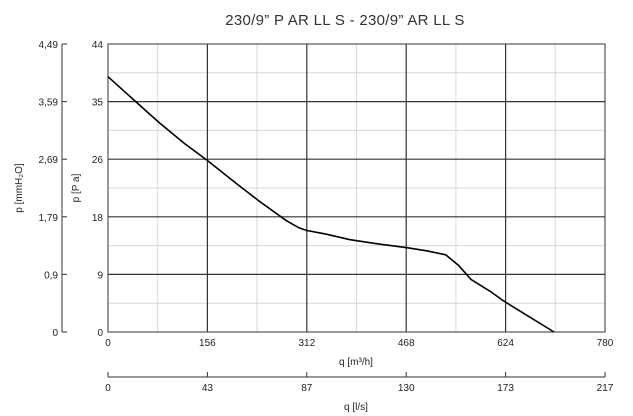  I want to click on secondary-x-axis: 0 43 87 130 173 217, so click(359, 383).